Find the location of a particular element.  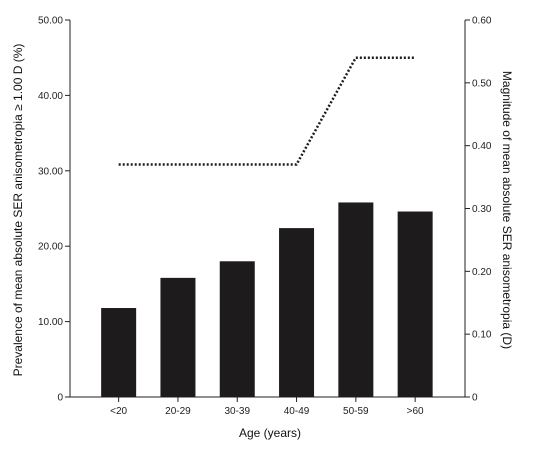

y-tick-label: 50.00 is located at coordinates (50, 21).